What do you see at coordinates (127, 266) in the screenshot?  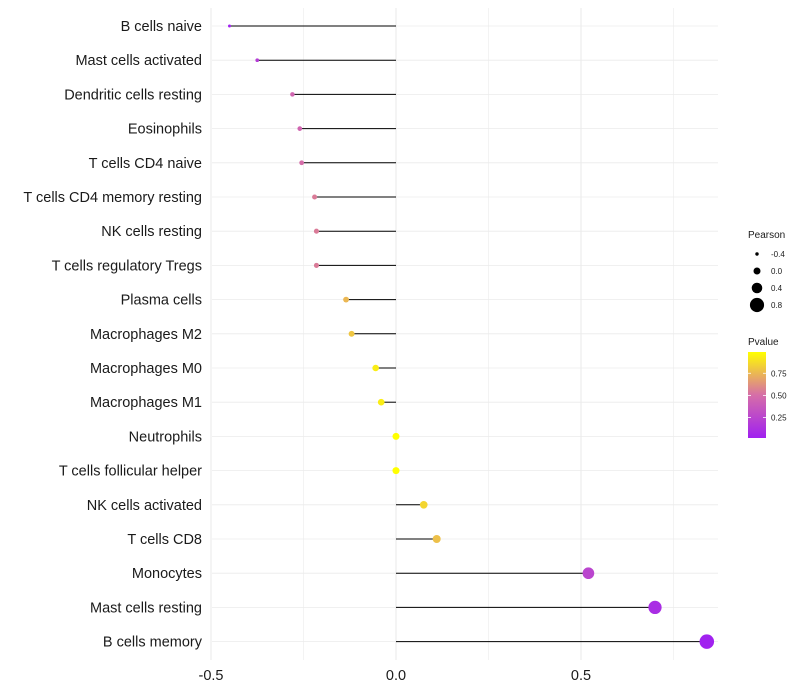 I see `y-axis-label: T cells regulatory Tregs` at bounding box center [127, 266].